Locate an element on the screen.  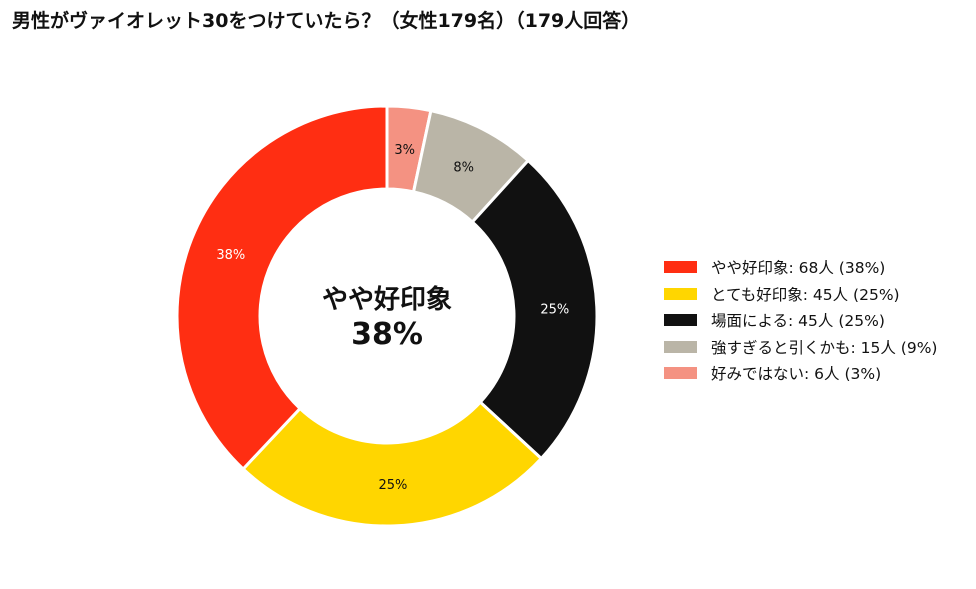
legend-label: 場面による: 45人 (25%) is located at coordinates (798, 321).